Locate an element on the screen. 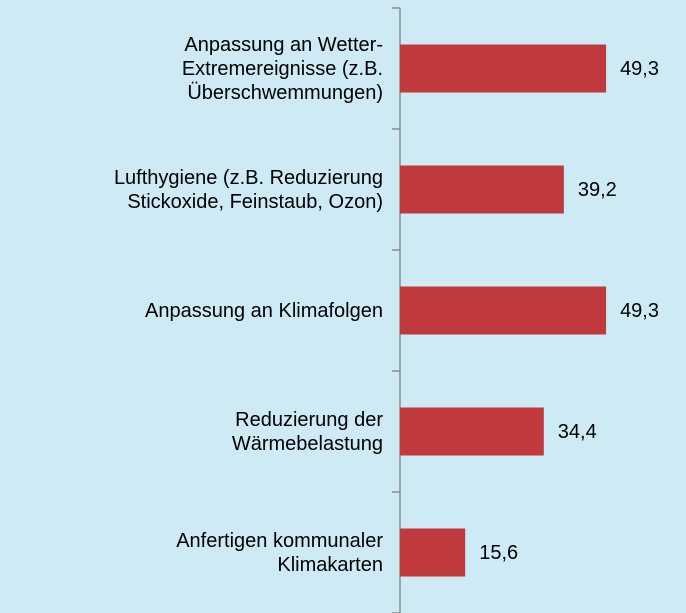 This screenshot has width=686, height=613. category-label: Anfertigen kommunaler Klimakarten is located at coordinates (279, 552).